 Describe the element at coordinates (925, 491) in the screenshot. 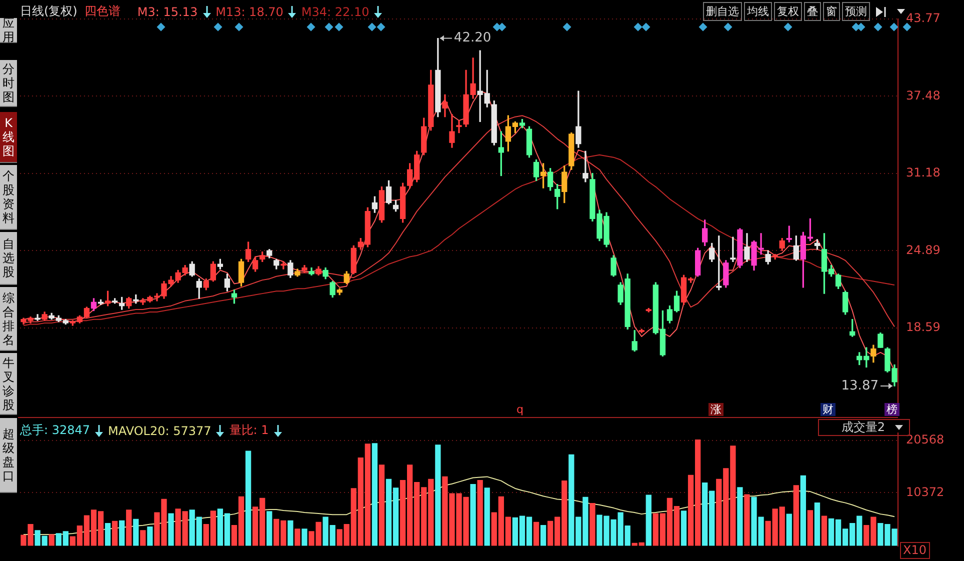

I see `y-tick-label: 10372` at that location.